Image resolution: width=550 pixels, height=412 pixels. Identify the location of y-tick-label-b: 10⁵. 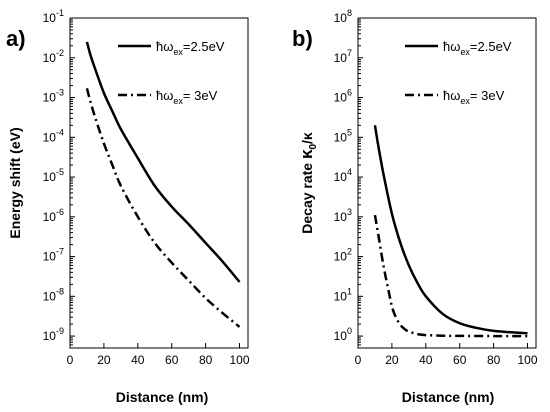
(343, 135).